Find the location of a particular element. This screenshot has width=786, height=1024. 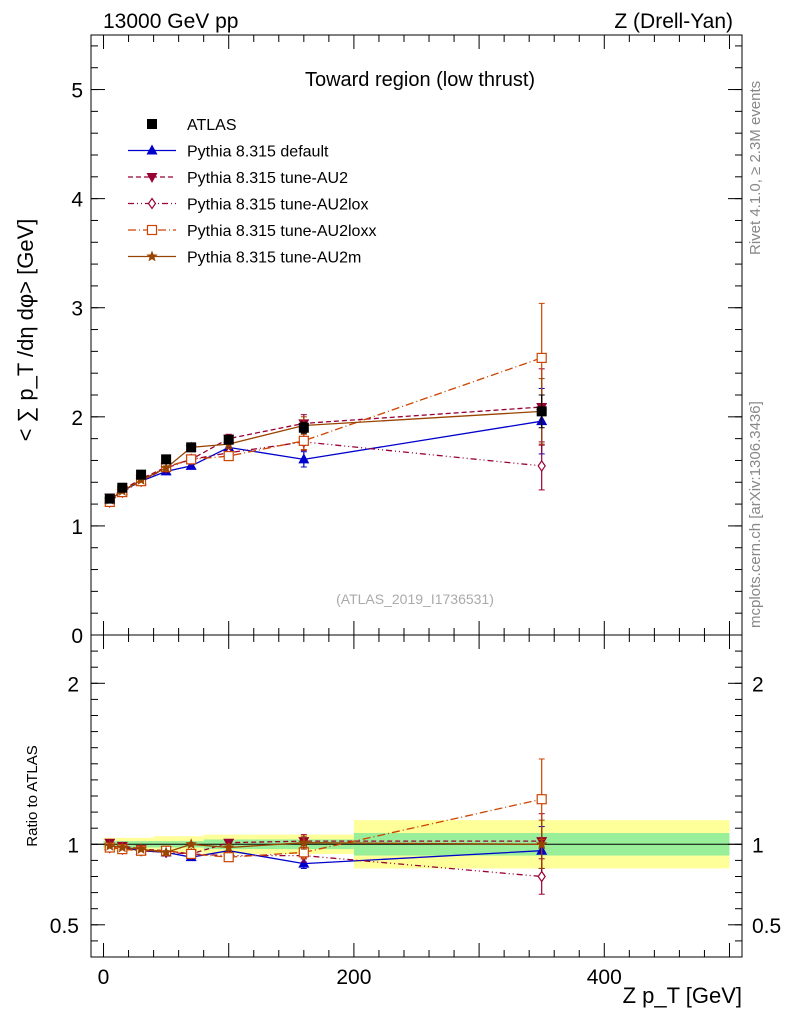

series-pythia-8-315-tune-au2loxx is located at coordinates (325, 405).